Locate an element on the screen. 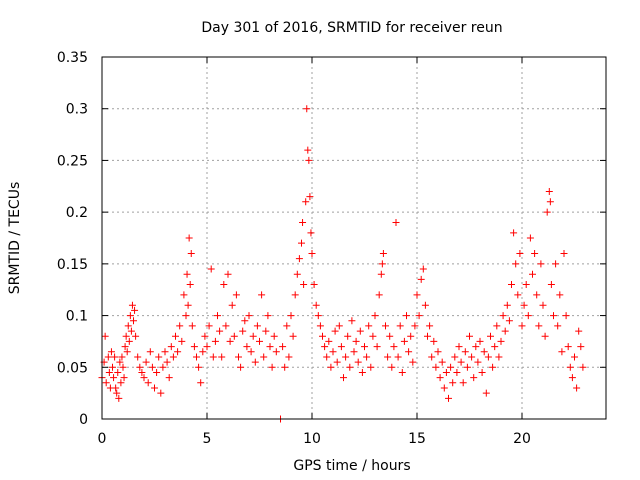  y-tick-label: 0.15 is located at coordinates (72, 265).